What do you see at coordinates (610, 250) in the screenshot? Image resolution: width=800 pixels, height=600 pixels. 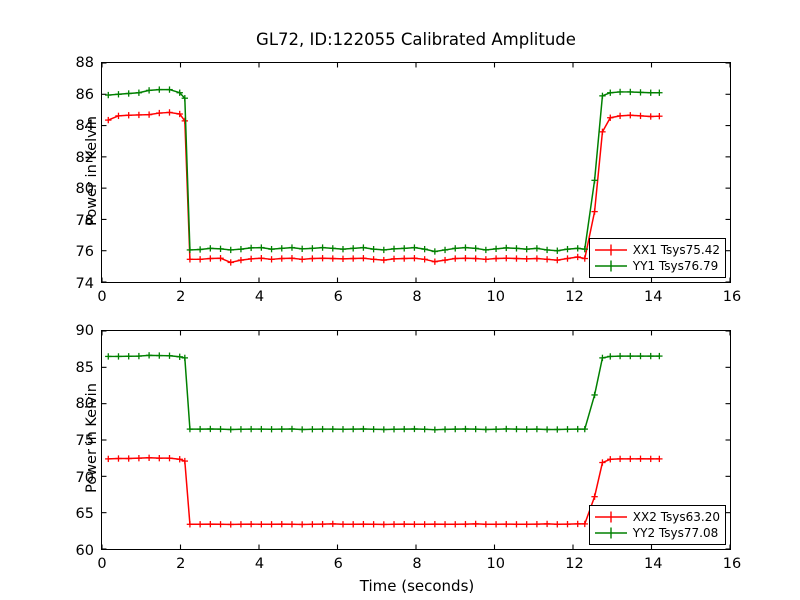 I see `legend-line-sample-xx1` at bounding box center [610, 250].